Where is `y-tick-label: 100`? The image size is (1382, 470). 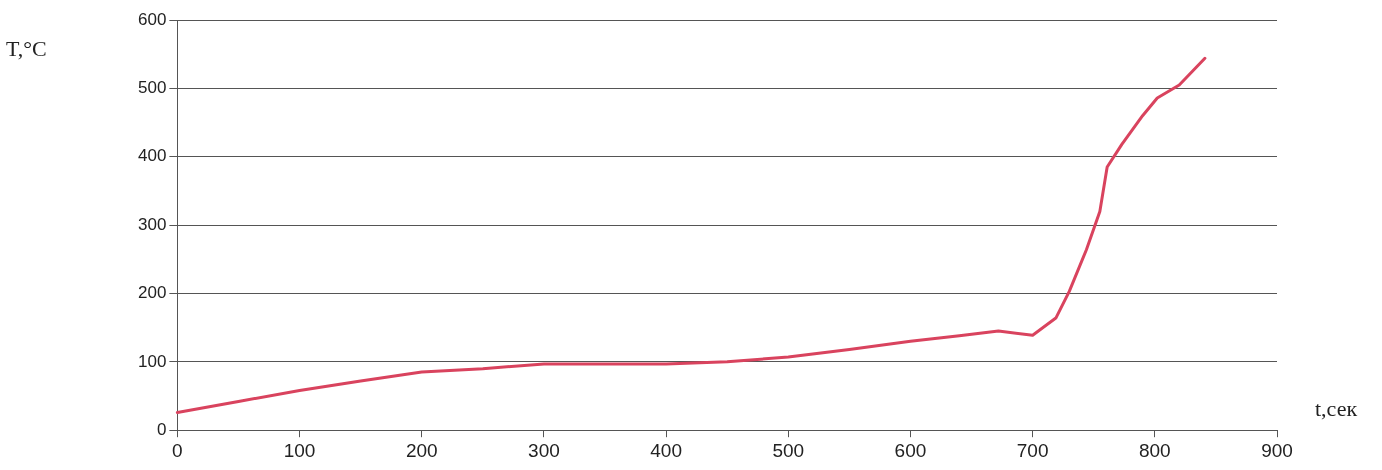
y-tick-label: 100 is located at coordinates (152, 361).